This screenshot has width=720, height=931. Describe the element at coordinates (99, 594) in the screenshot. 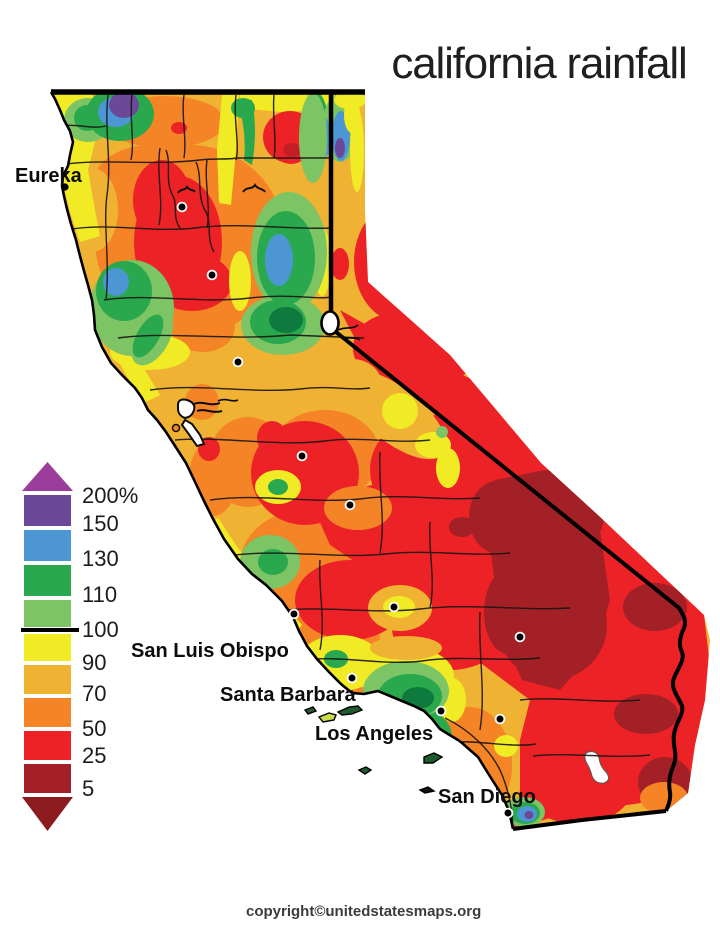

I see `svg-text: 110` at that location.